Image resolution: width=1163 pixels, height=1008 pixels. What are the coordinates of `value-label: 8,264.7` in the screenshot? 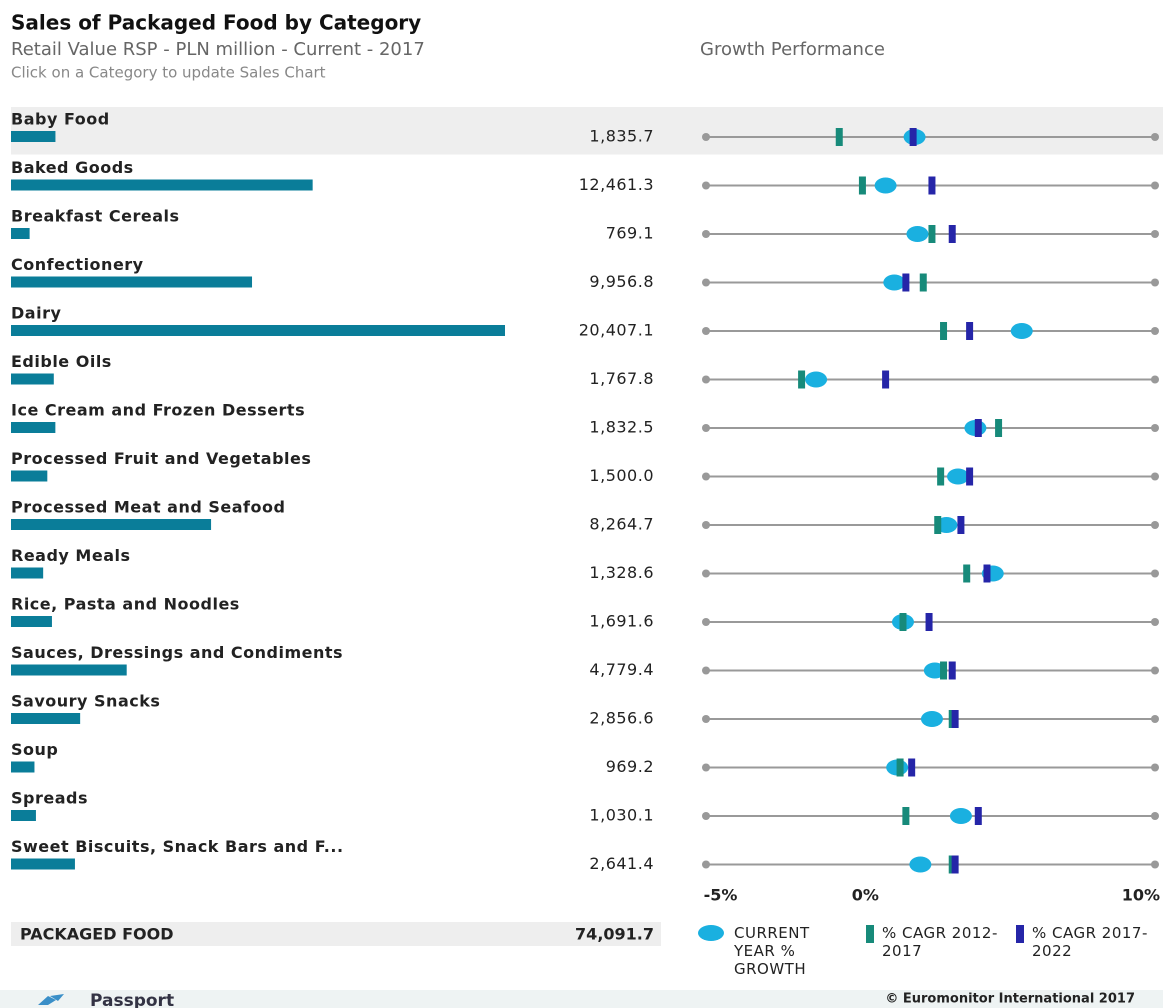 It's located at (621, 524).